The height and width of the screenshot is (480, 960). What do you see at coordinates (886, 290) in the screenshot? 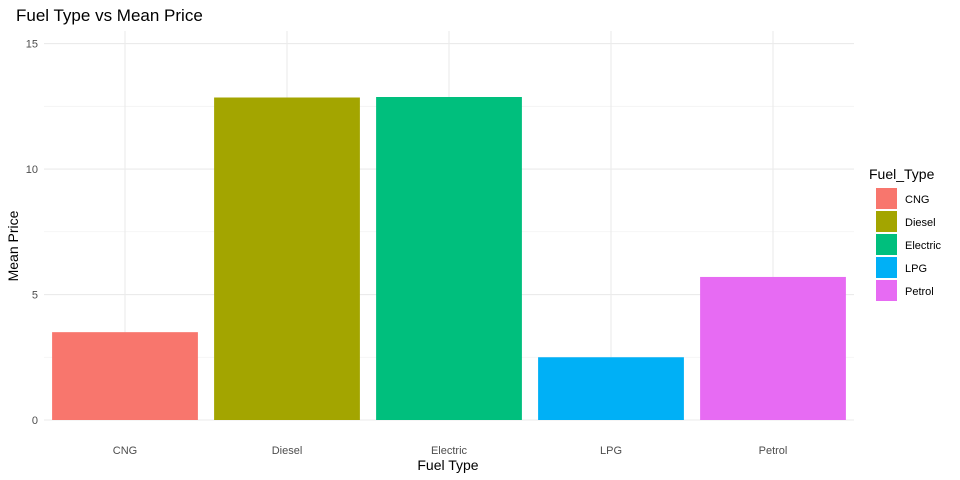
I see `legend-swatch-petrol` at bounding box center [886, 290].